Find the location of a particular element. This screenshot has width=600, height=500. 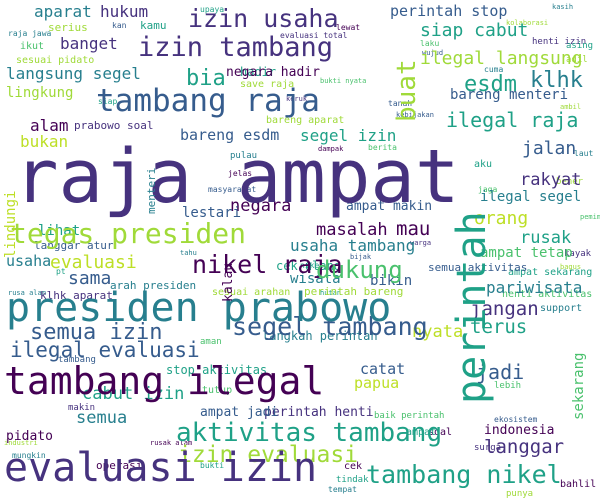

word: tambang nikel is located at coordinates (464, 474).